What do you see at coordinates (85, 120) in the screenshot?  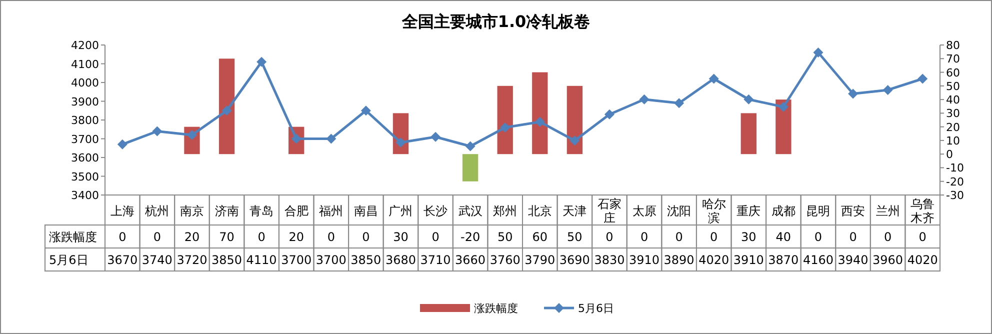 I see `y-tick-label: 3800` at bounding box center [85, 120].